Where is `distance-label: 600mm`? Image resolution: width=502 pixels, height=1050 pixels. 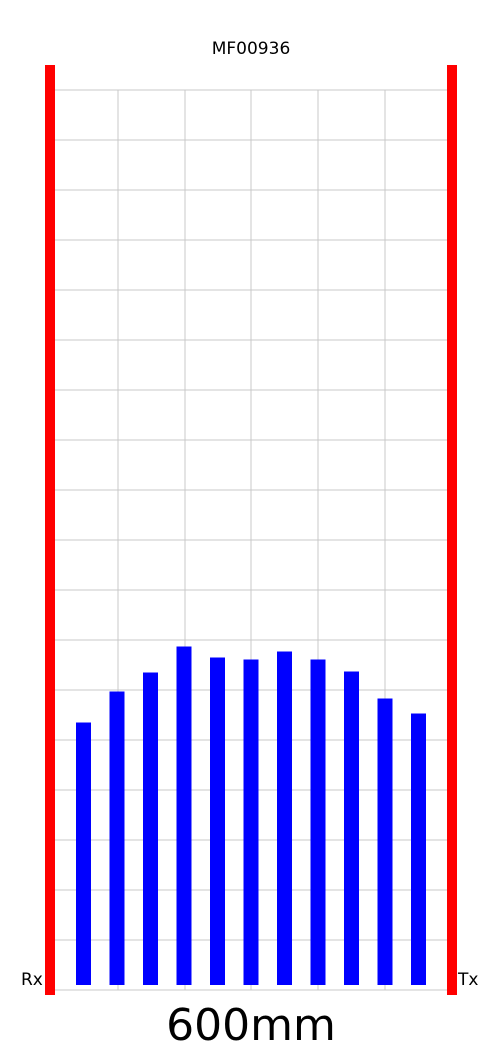 distance-label: 600mm is located at coordinates (251, 1025).